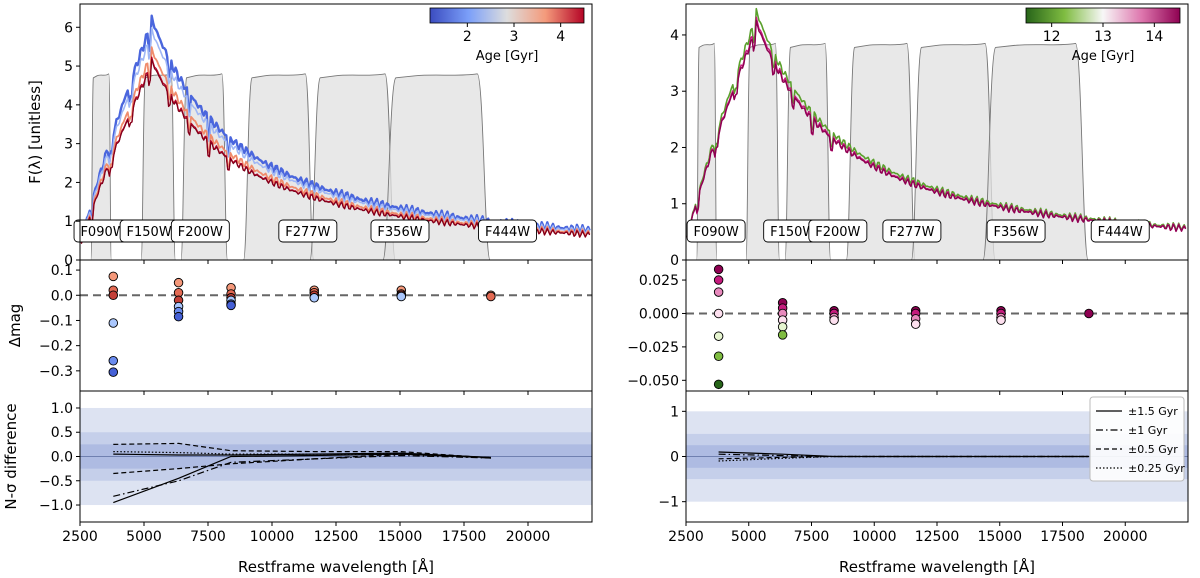 Image resolution: width=1200 pixels, height=578 pixels. Describe the element at coordinates (674, 92) in the screenshot. I see `right-top-ytick-label: 3` at that location.